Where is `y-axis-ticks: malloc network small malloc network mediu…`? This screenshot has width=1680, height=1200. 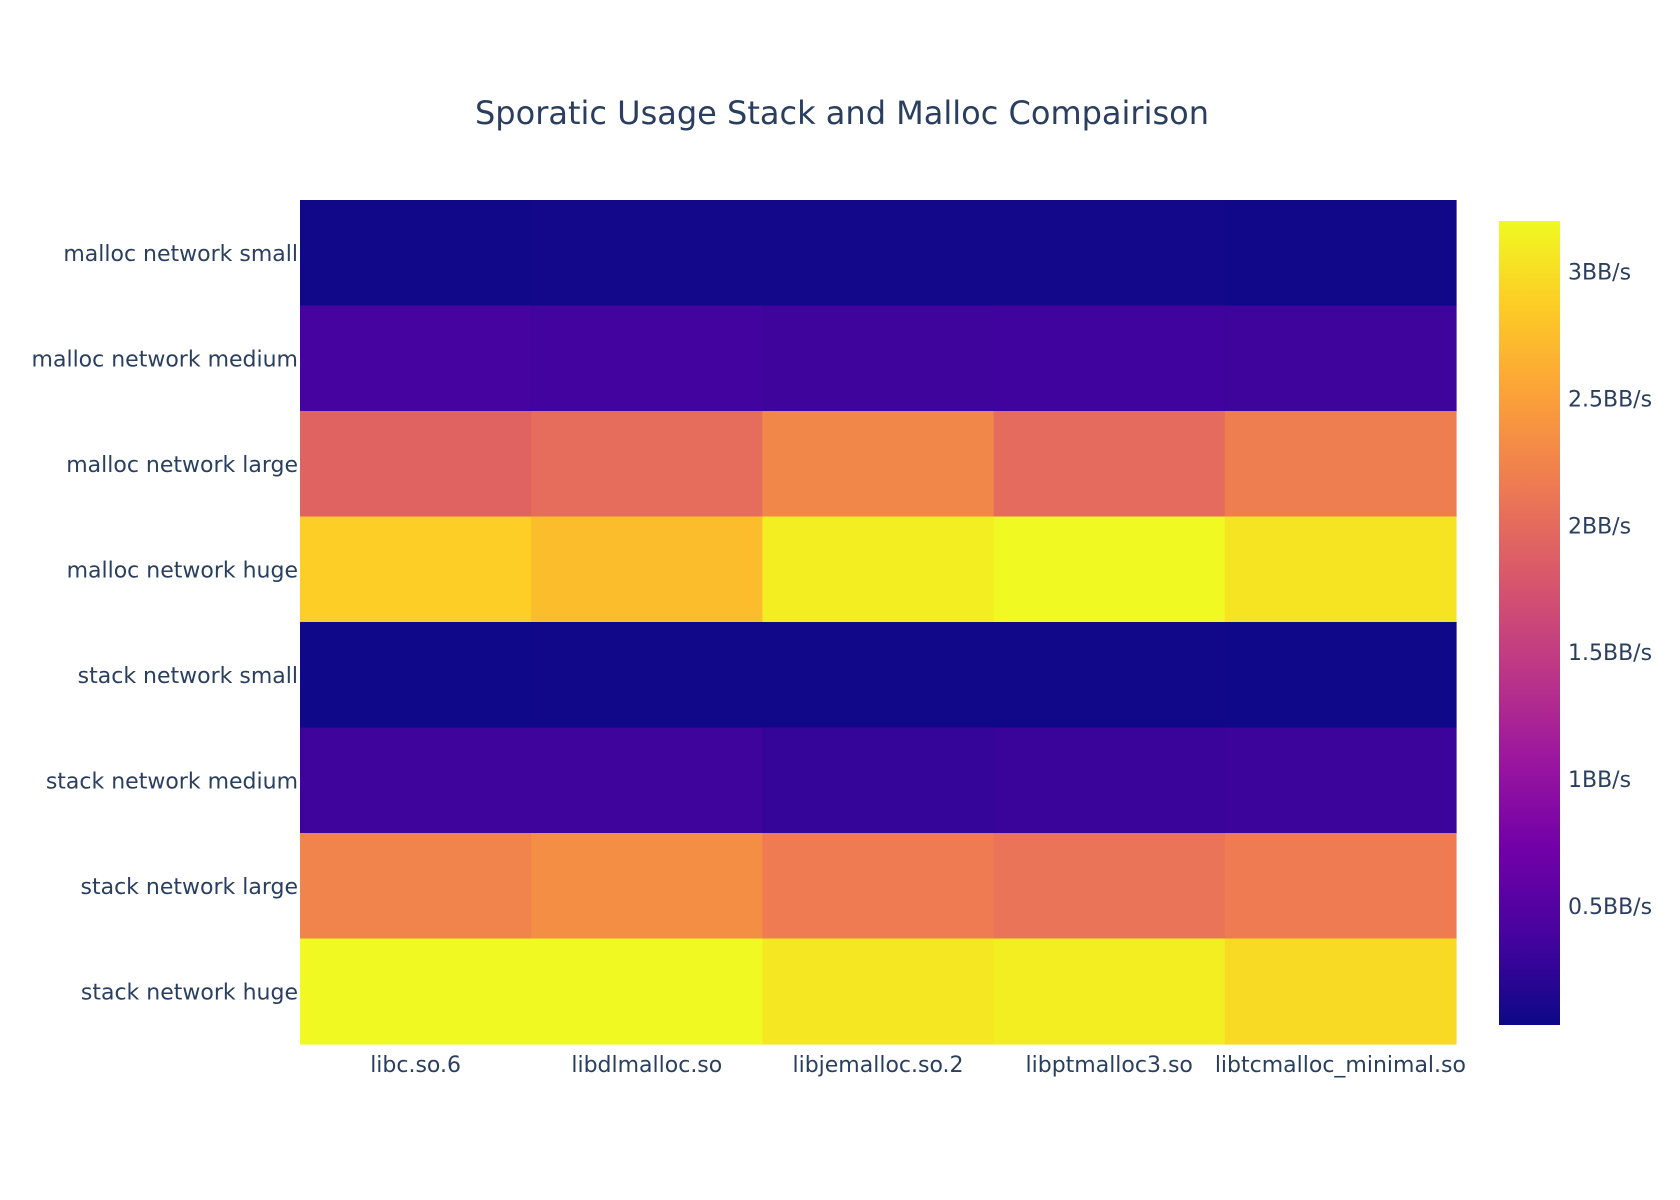 y-axis-ticks: malloc network small malloc network mediu… is located at coordinates (165, 624).